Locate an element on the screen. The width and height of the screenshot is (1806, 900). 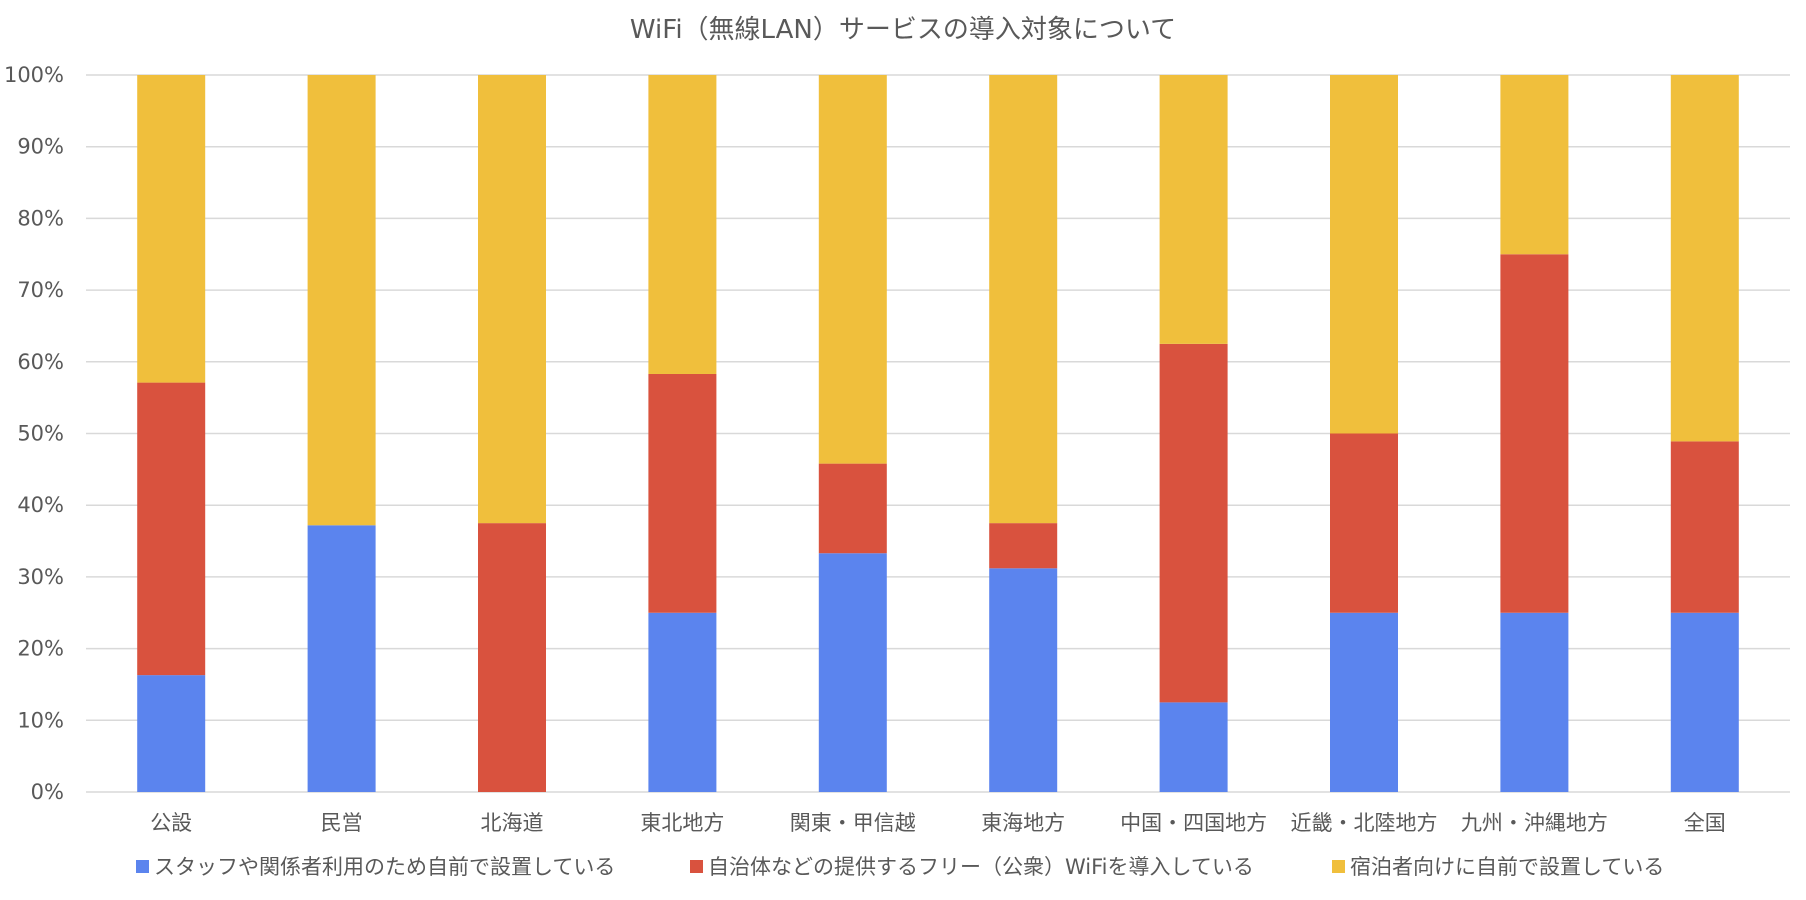
bar-segment-s1-c5 is located at coordinates (1023, 546).